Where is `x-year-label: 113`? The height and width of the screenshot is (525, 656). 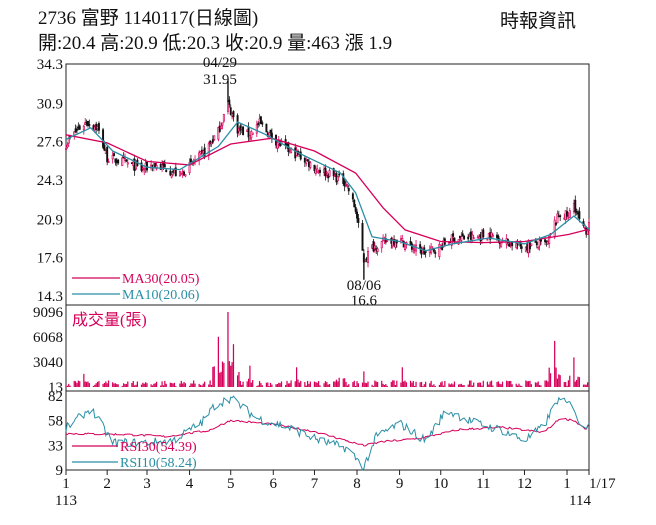
x-year-label: 113 is located at coordinates (66, 501).